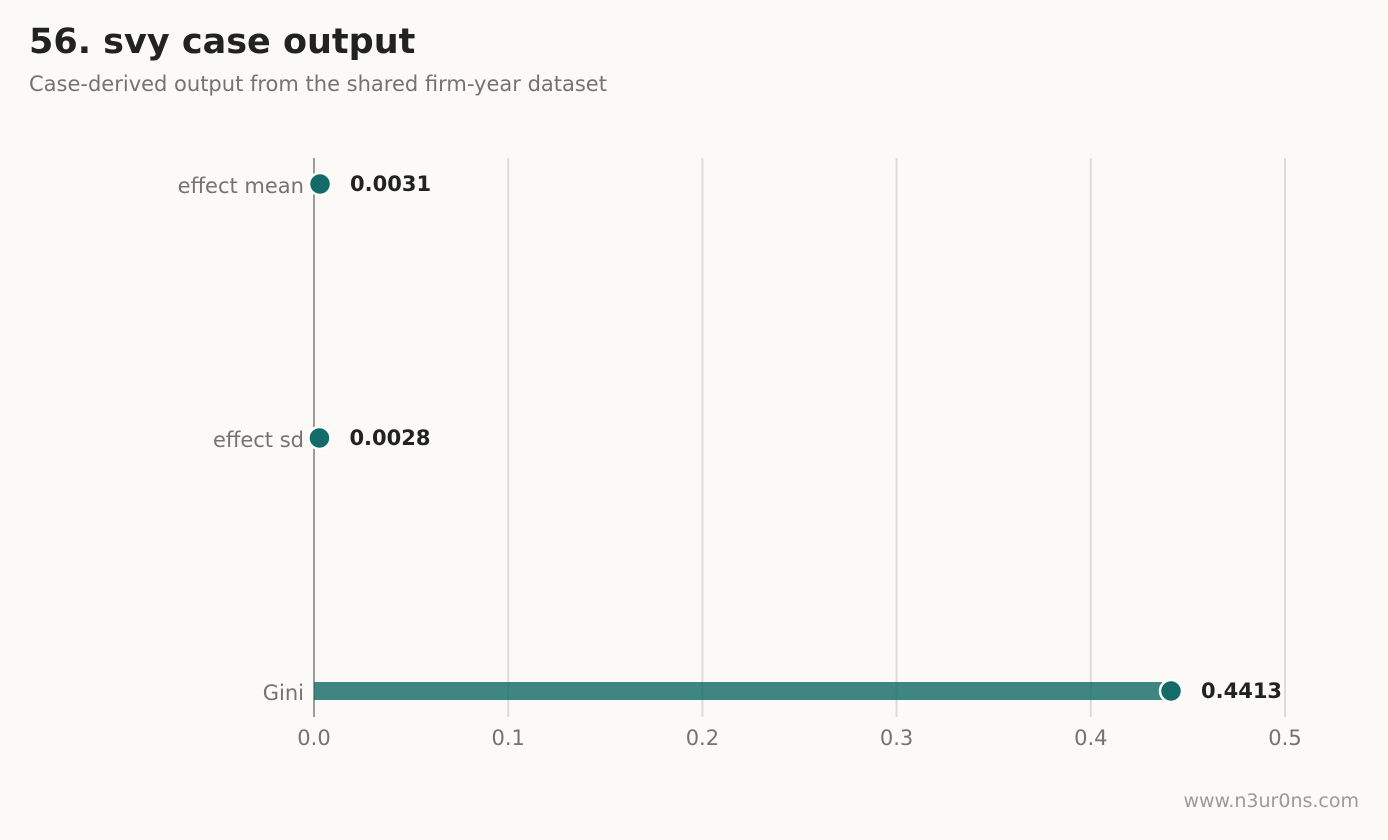  Describe the element at coordinates (1090, 738) in the screenshot. I see `x-tick-label: 0.4` at that location.